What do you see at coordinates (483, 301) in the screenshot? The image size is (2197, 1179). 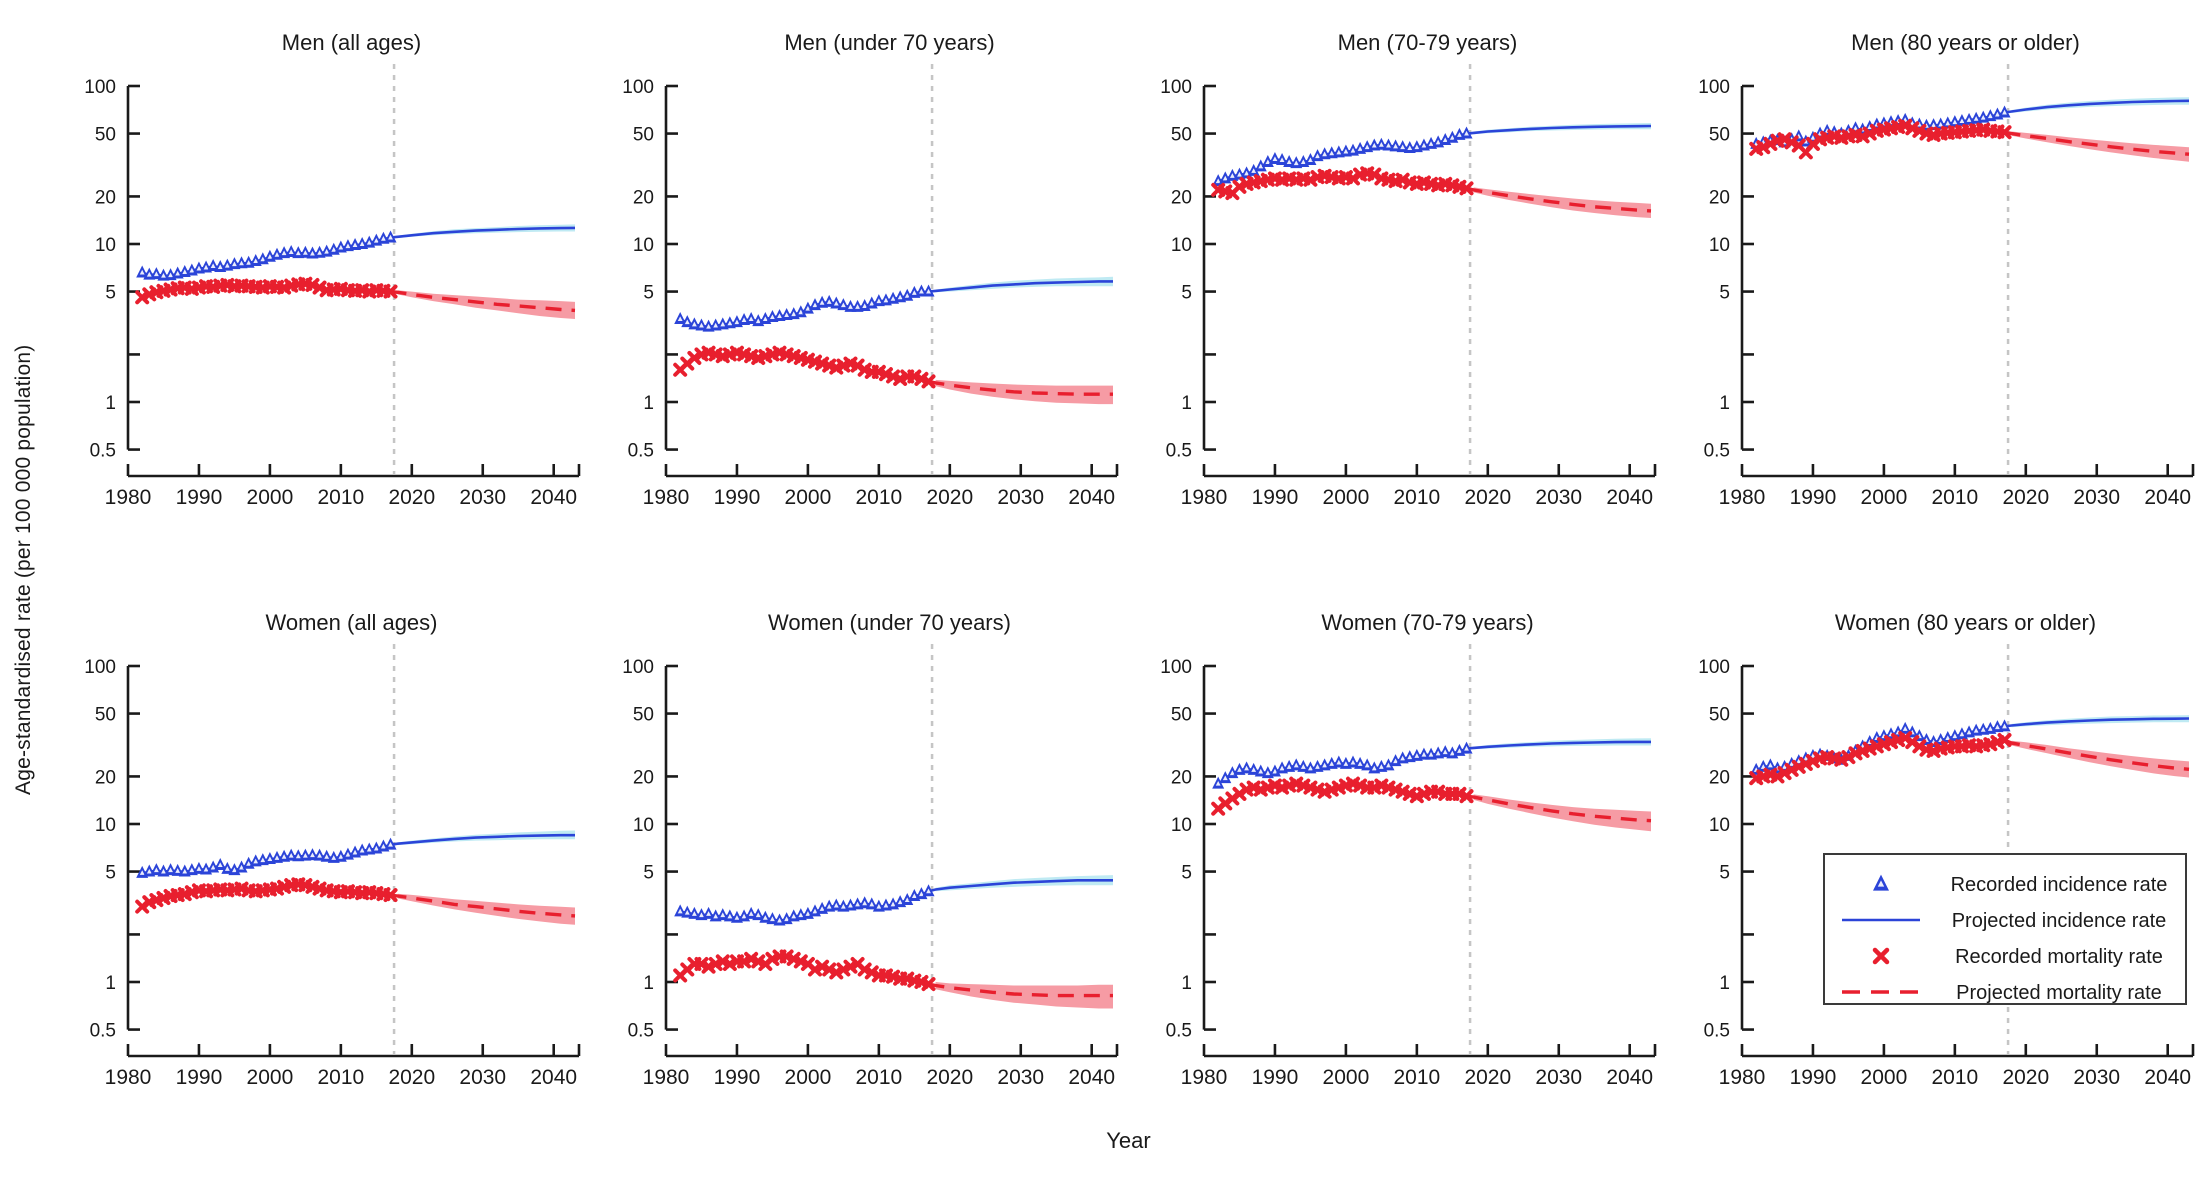 I see `mortality-projected` at bounding box center [483, 301].